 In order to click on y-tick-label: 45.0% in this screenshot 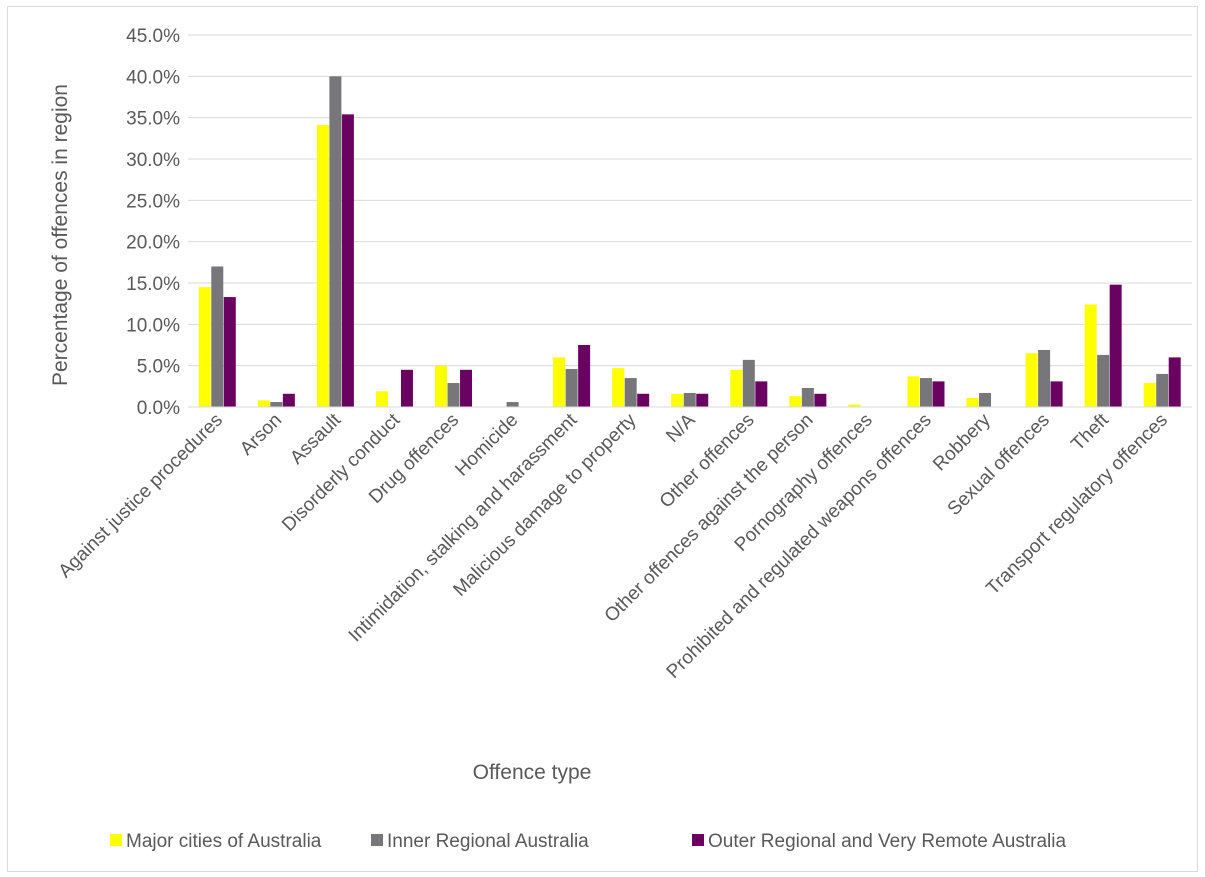, I will do `click(153, 36)`.